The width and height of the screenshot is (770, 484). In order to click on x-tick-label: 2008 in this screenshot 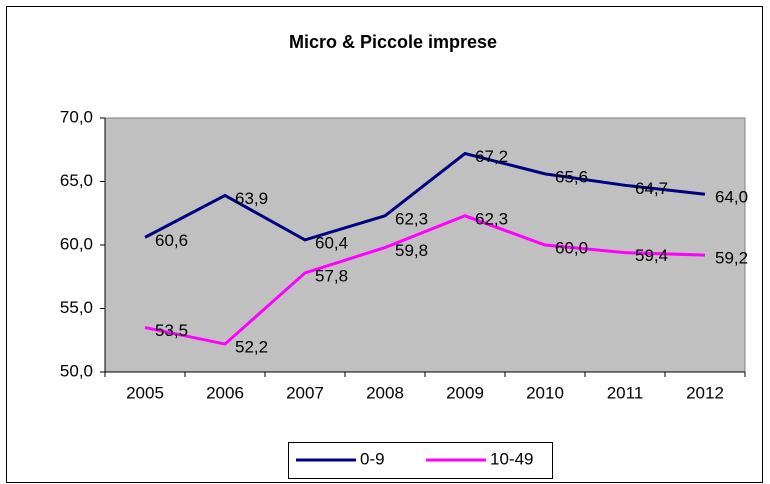, I will do `click(385, 392)`.